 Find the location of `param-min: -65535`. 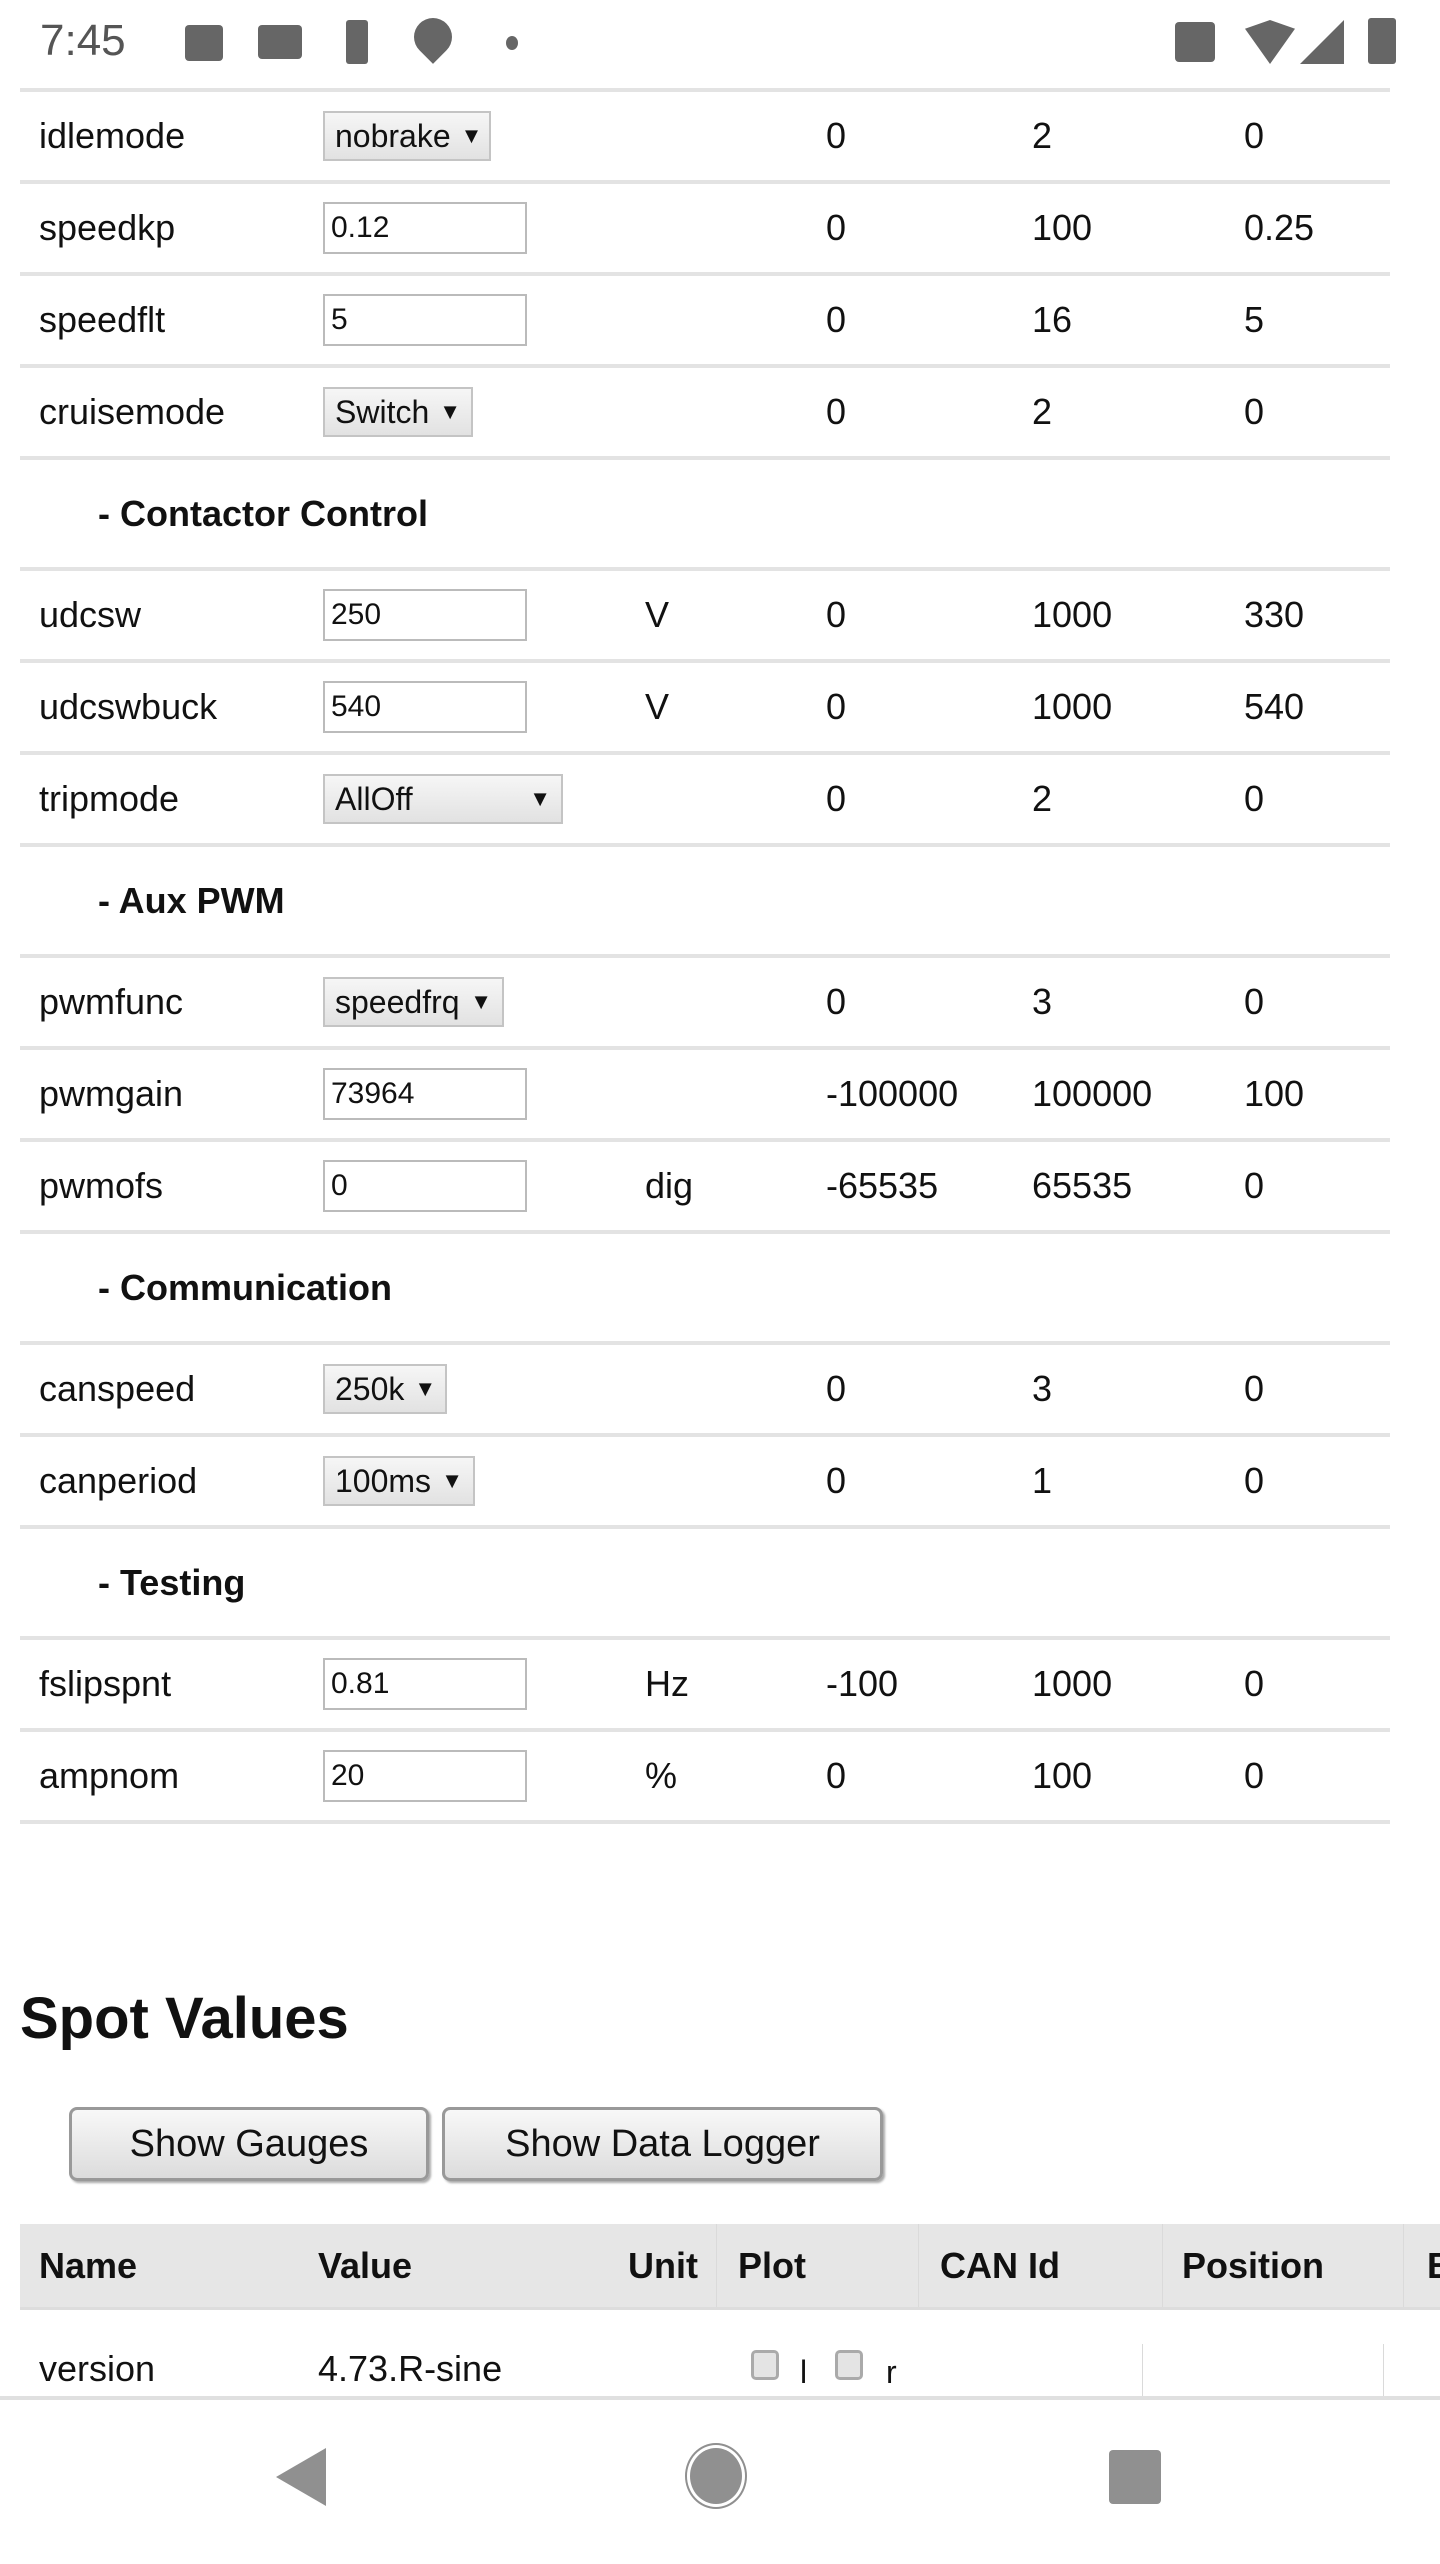

param-min: -65535 is located at coordinates (882, 1185).